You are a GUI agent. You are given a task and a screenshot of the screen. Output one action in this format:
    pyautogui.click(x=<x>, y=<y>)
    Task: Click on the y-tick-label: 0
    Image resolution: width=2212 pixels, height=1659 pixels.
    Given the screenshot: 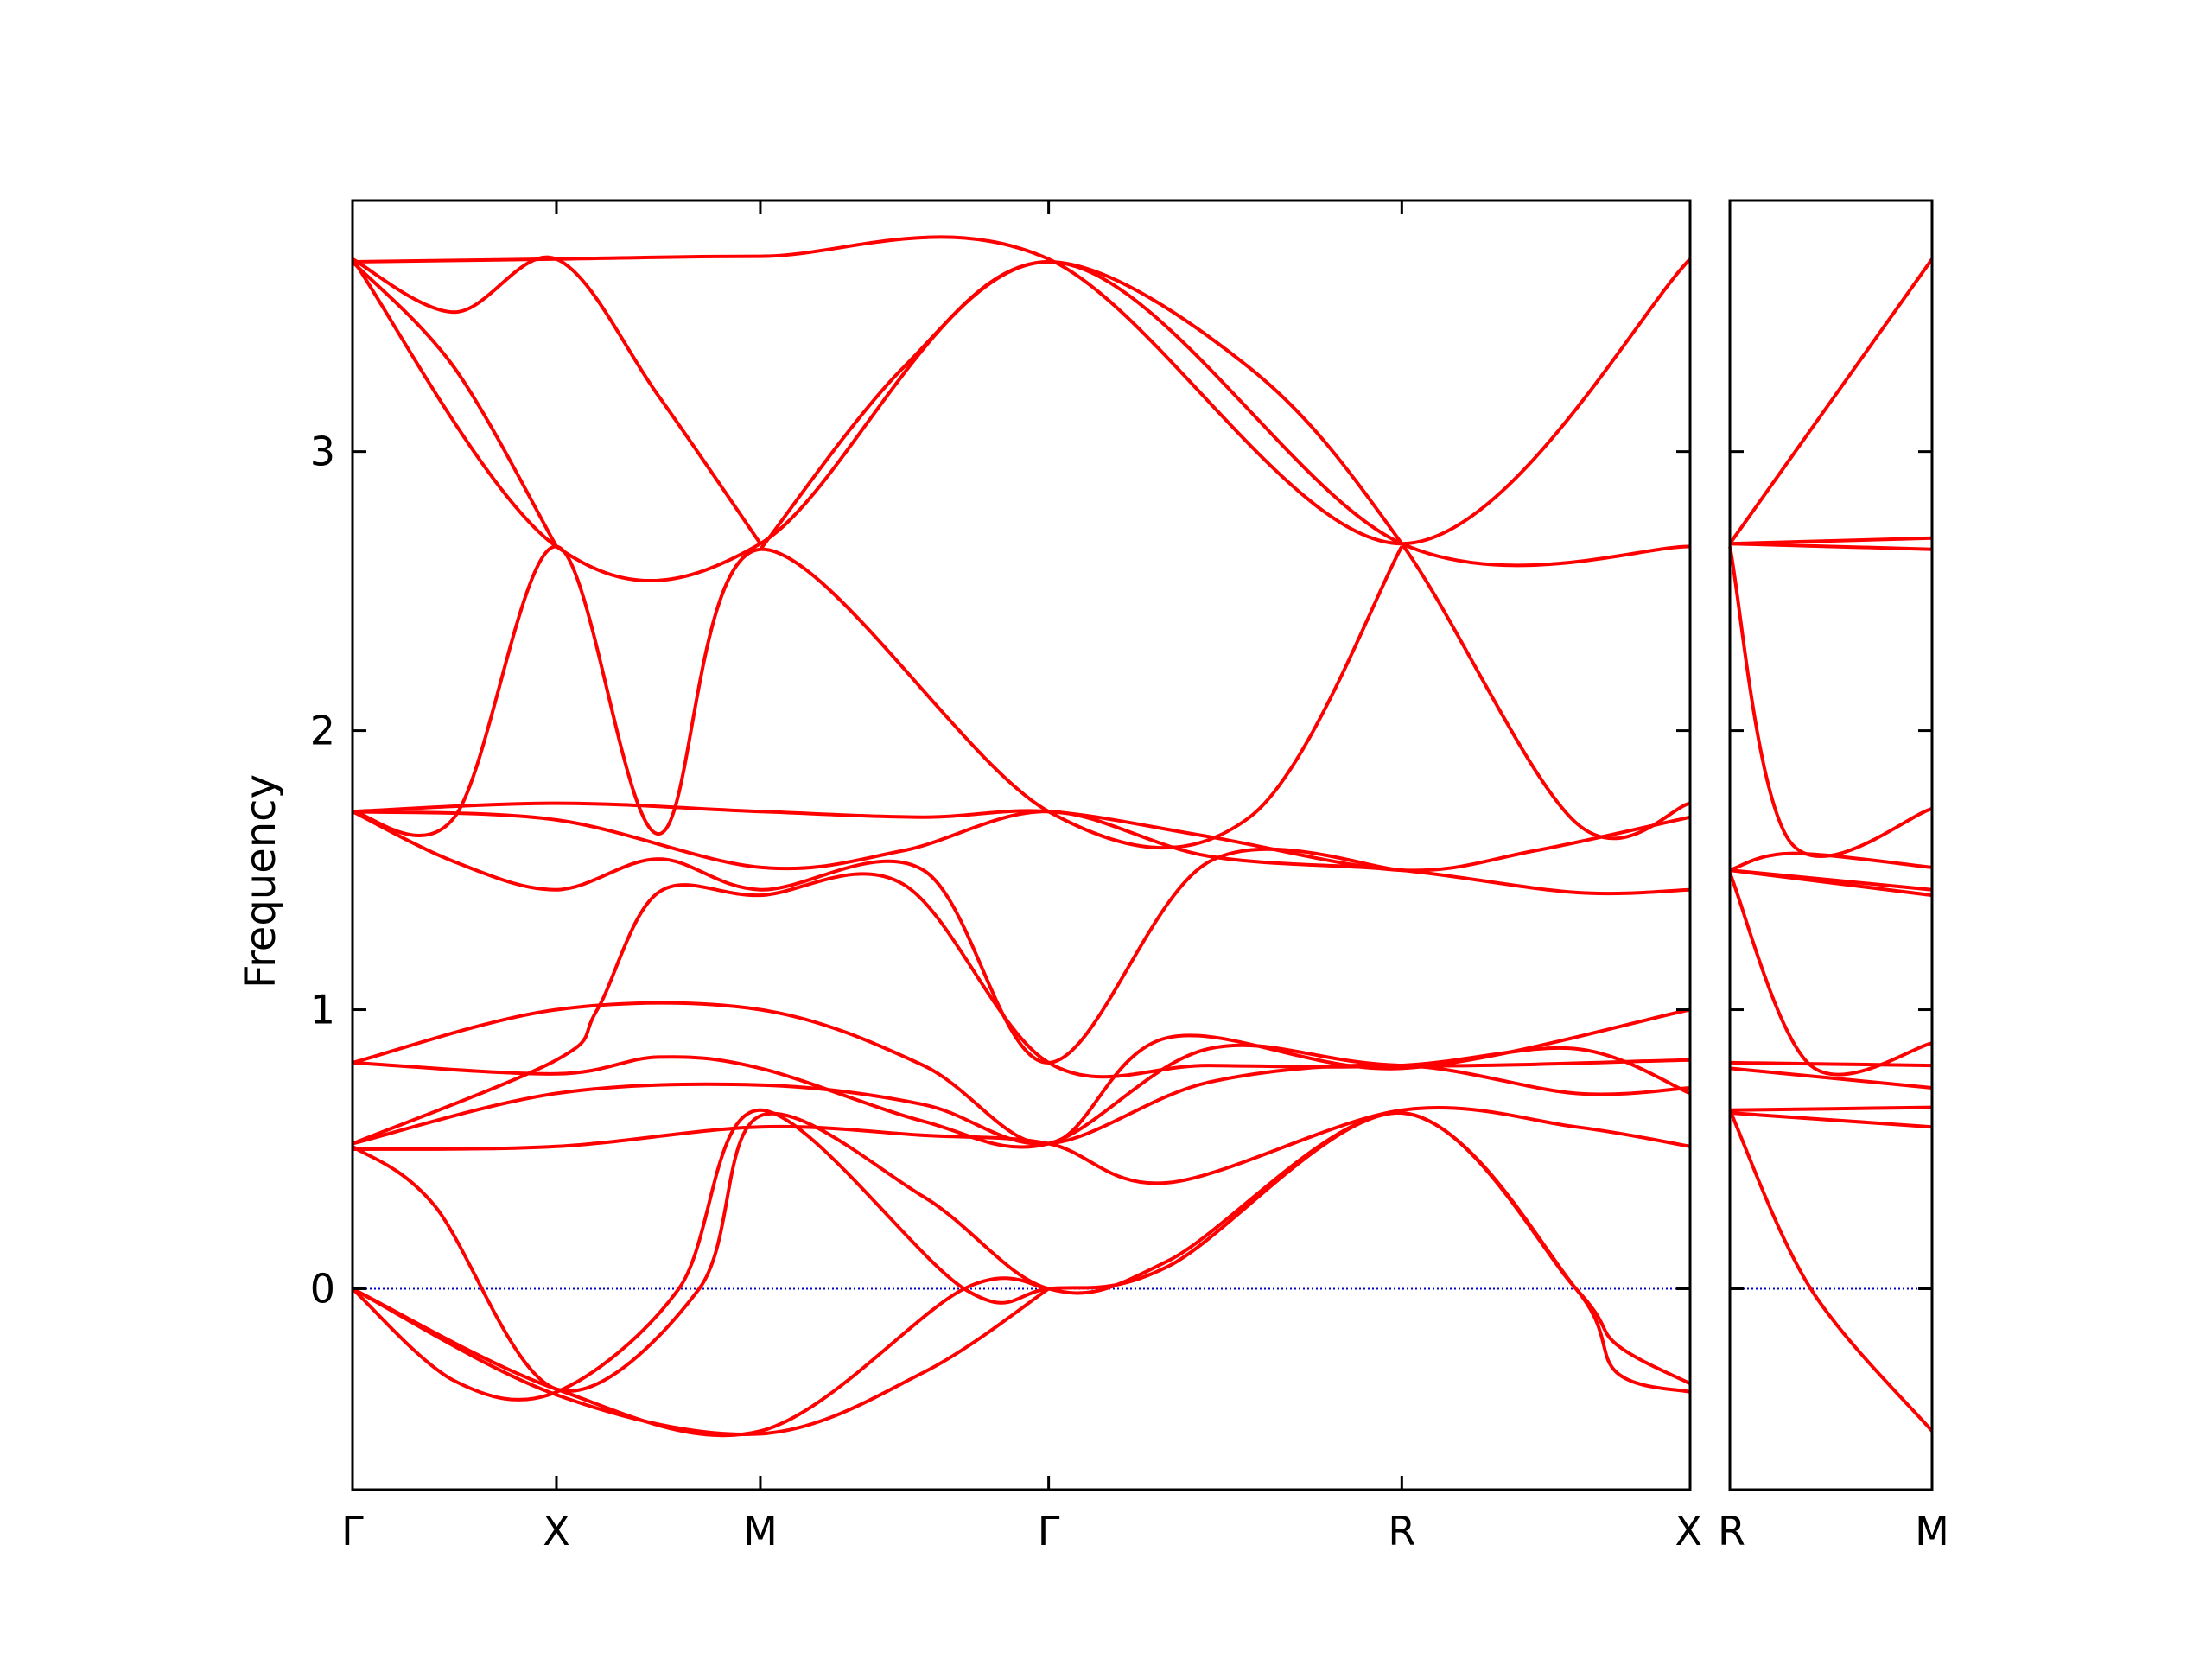 What is the action you would take?
    pyautogui.click(x=322, y=1288)
    